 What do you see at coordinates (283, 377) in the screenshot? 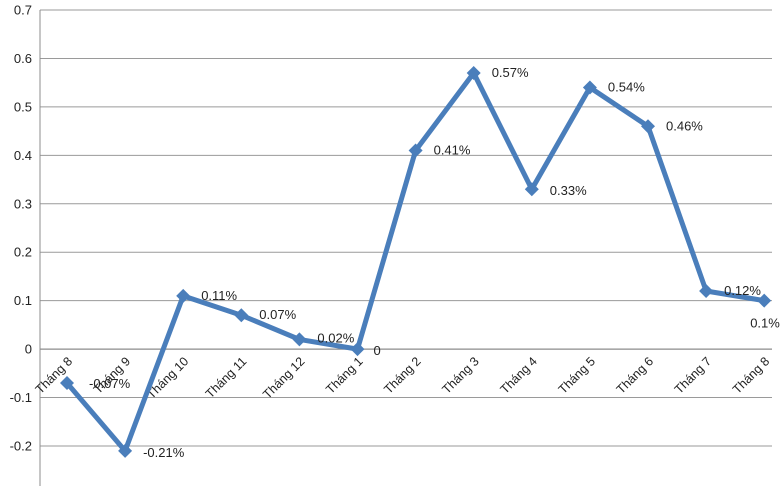
I see `x-tick-label: Tháng 12` at bounding box center [283, 377].